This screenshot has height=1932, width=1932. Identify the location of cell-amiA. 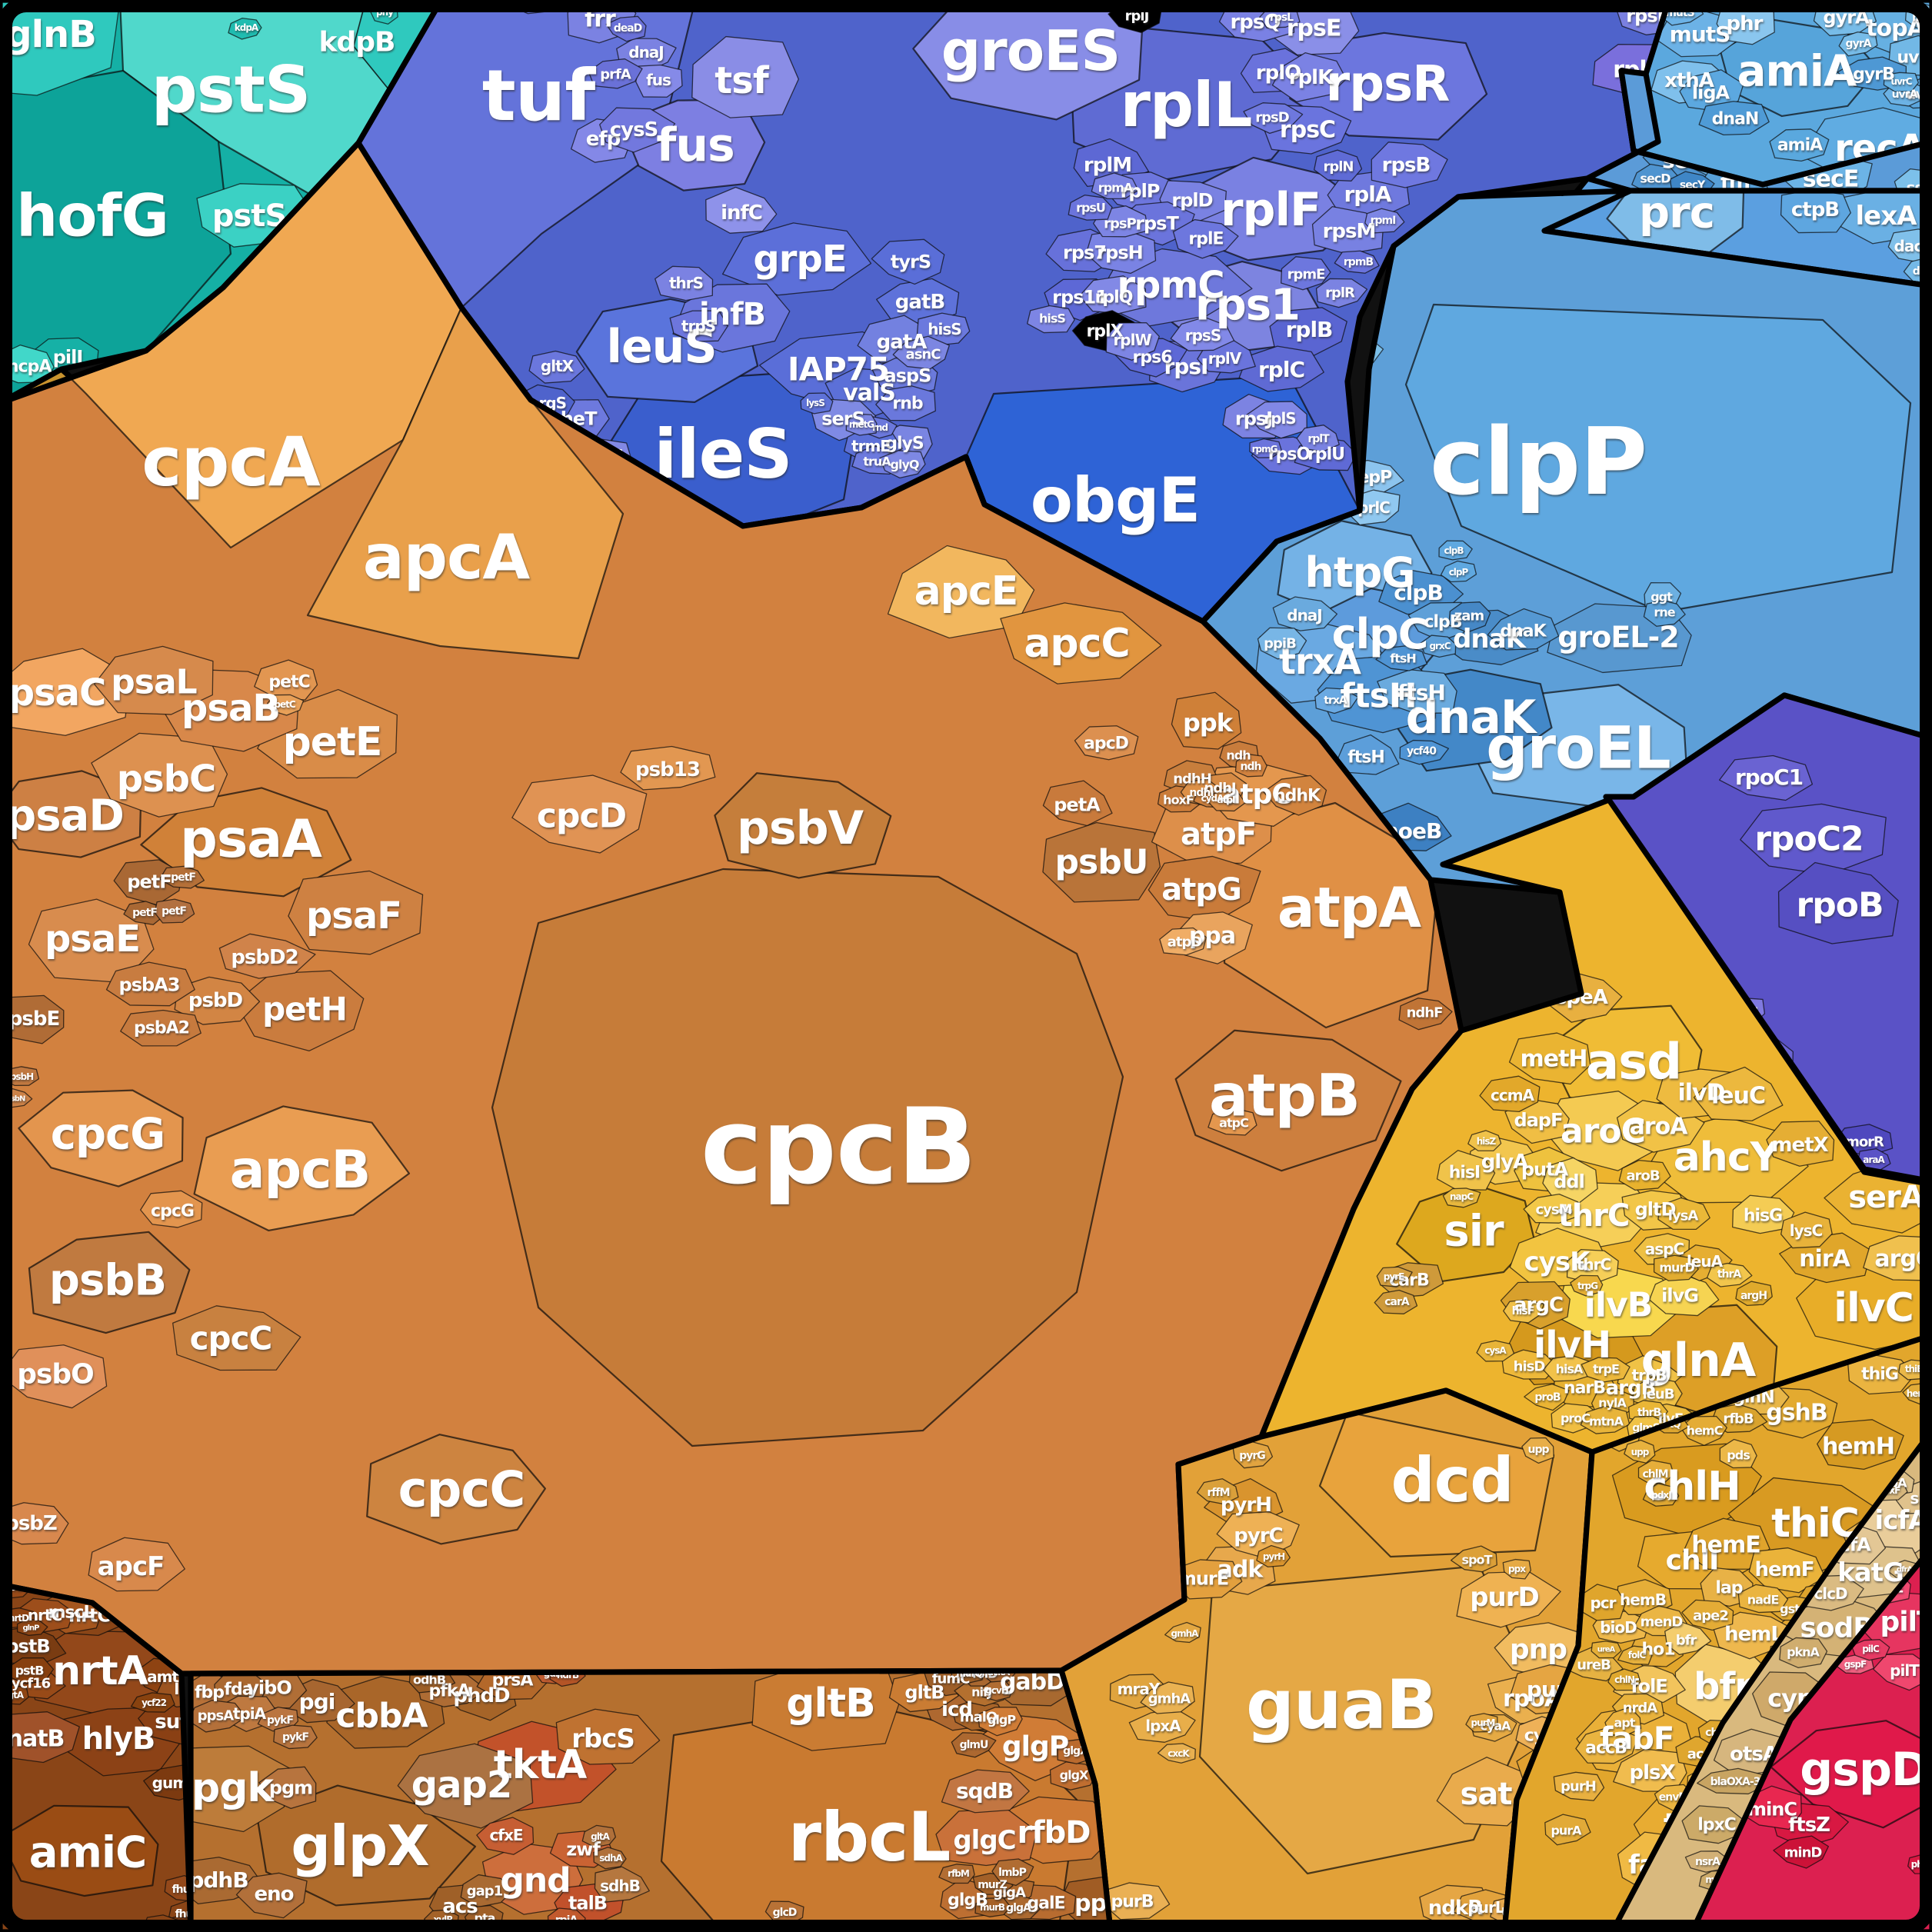
(1799, 145).